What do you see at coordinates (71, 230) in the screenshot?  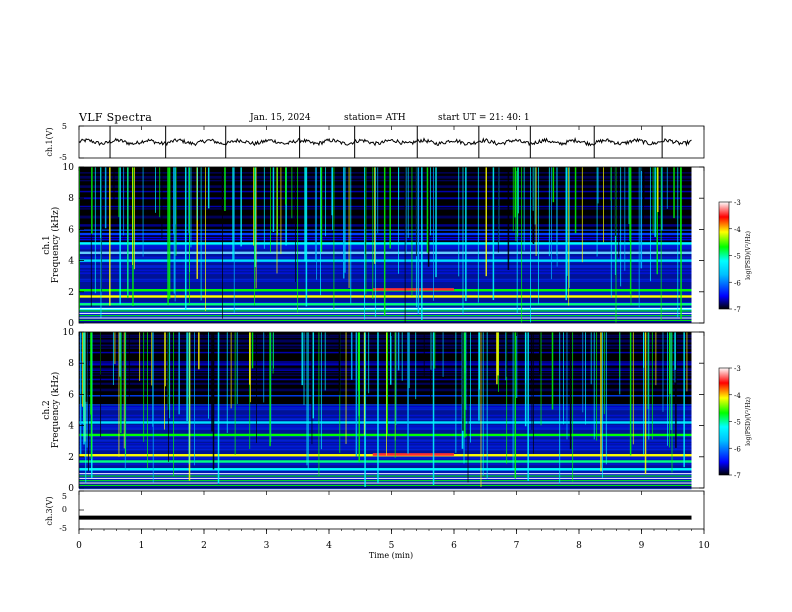 I see `freq-tick-label: 6` at bounding box center [71, 230].